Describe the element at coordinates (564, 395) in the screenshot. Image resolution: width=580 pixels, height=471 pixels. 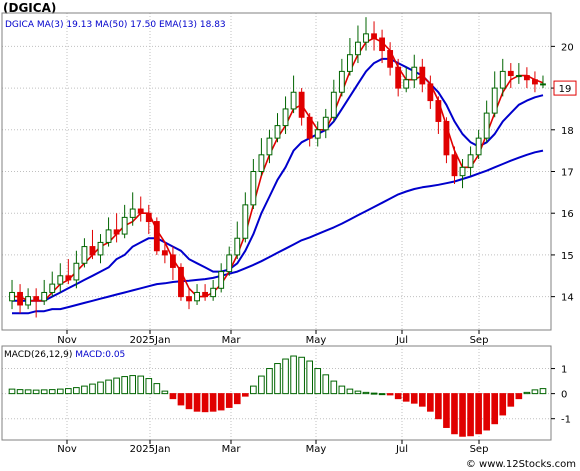
I see `macd-y-tick-label: 0` at that location.